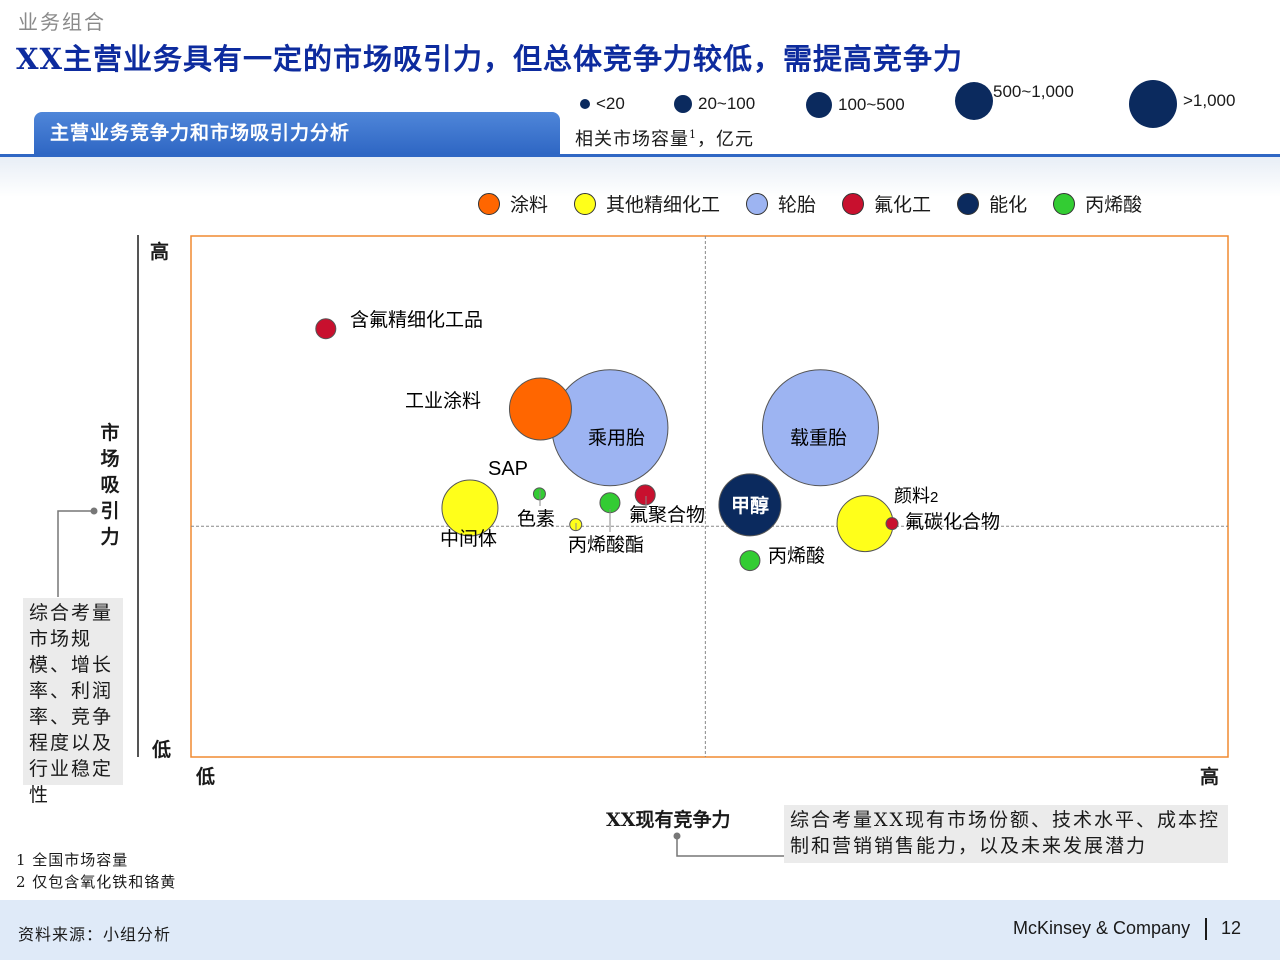 The image size is (1280, 960). Describe the element at coordinates (593, 511) in the screenshot. I see `label-leaders` at that location.